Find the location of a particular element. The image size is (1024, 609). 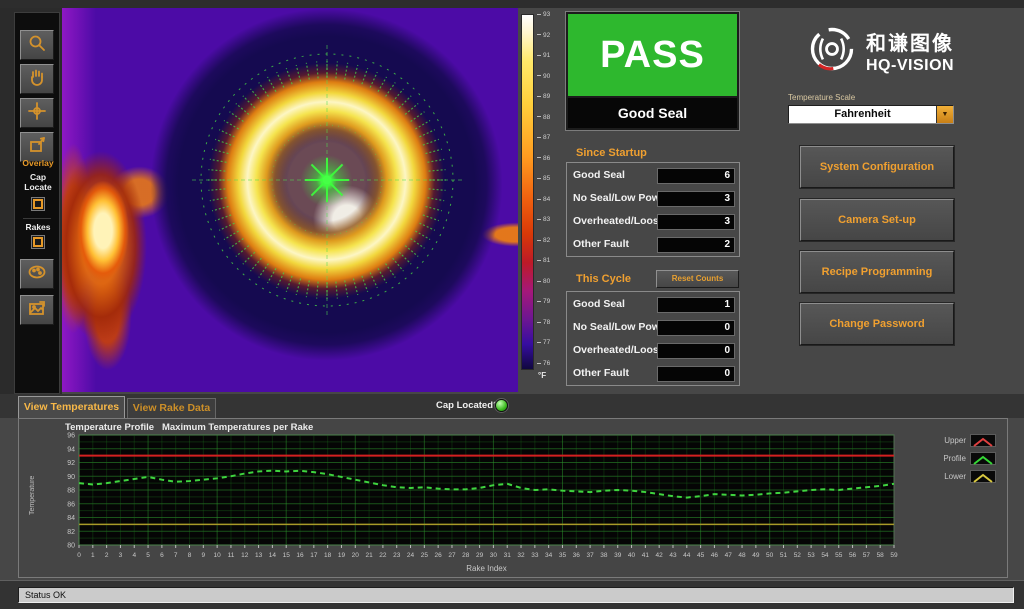

stat-row: Good Seal 6 is located at coordinates (654, 176).